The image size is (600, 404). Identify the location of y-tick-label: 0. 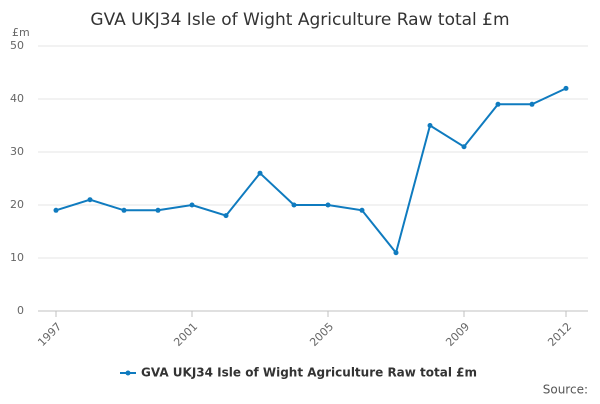
(20, 310).